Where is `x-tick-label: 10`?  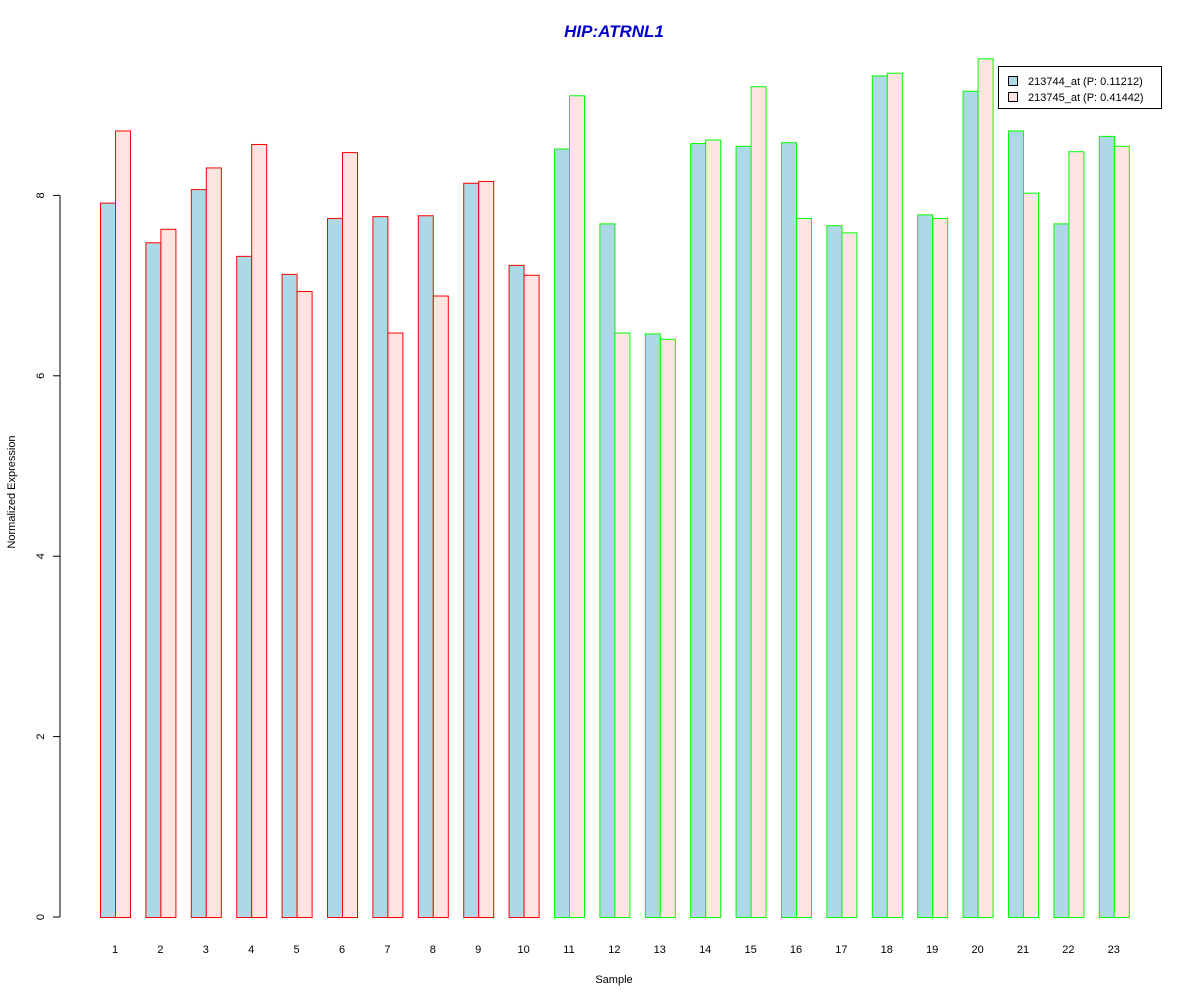 x-tick-label: 10 is located at coordinates (523, 950).